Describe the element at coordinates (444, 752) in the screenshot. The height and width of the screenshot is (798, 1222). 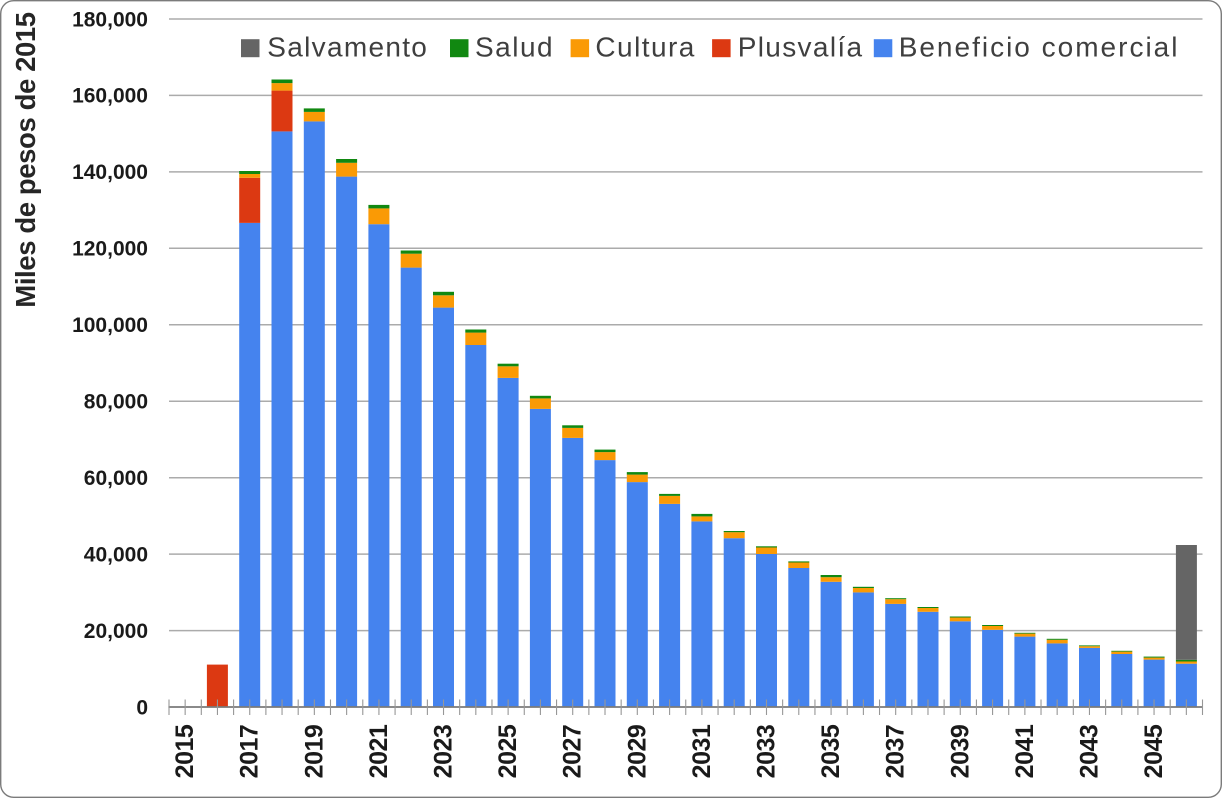
I see `svg-text: 2023` at that location.